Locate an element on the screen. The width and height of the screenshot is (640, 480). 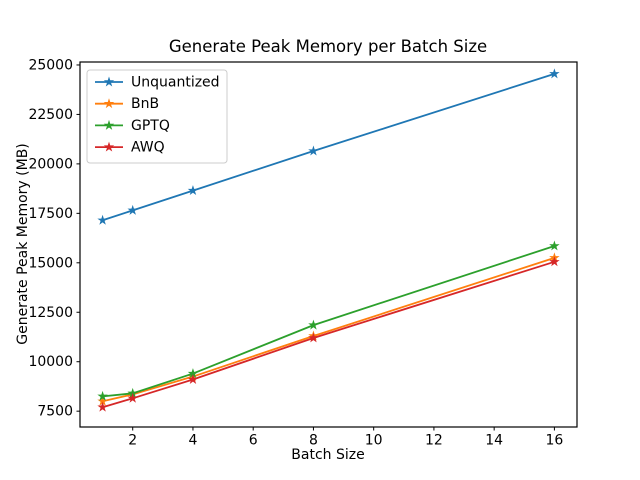
x-tick-label: 2 is located at coordinates (132, 441).